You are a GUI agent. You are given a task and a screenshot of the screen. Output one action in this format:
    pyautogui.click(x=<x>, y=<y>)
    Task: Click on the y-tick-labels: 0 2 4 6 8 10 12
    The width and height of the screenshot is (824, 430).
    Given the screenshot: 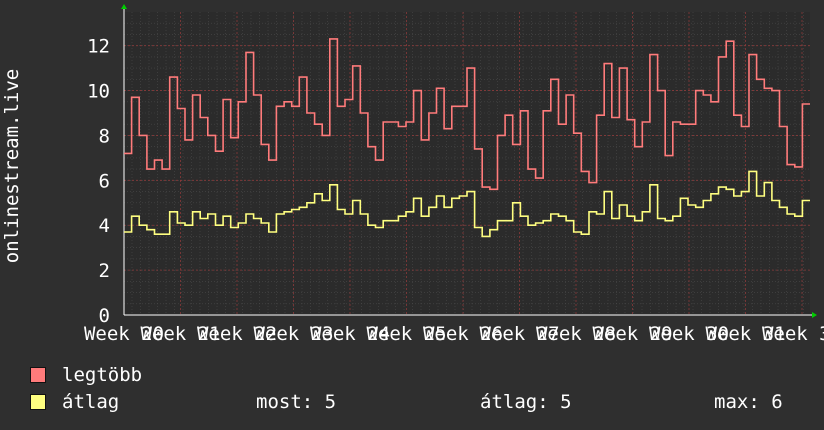 What is the action you would take?
    pyautogui.click(x=98, y=181)
    